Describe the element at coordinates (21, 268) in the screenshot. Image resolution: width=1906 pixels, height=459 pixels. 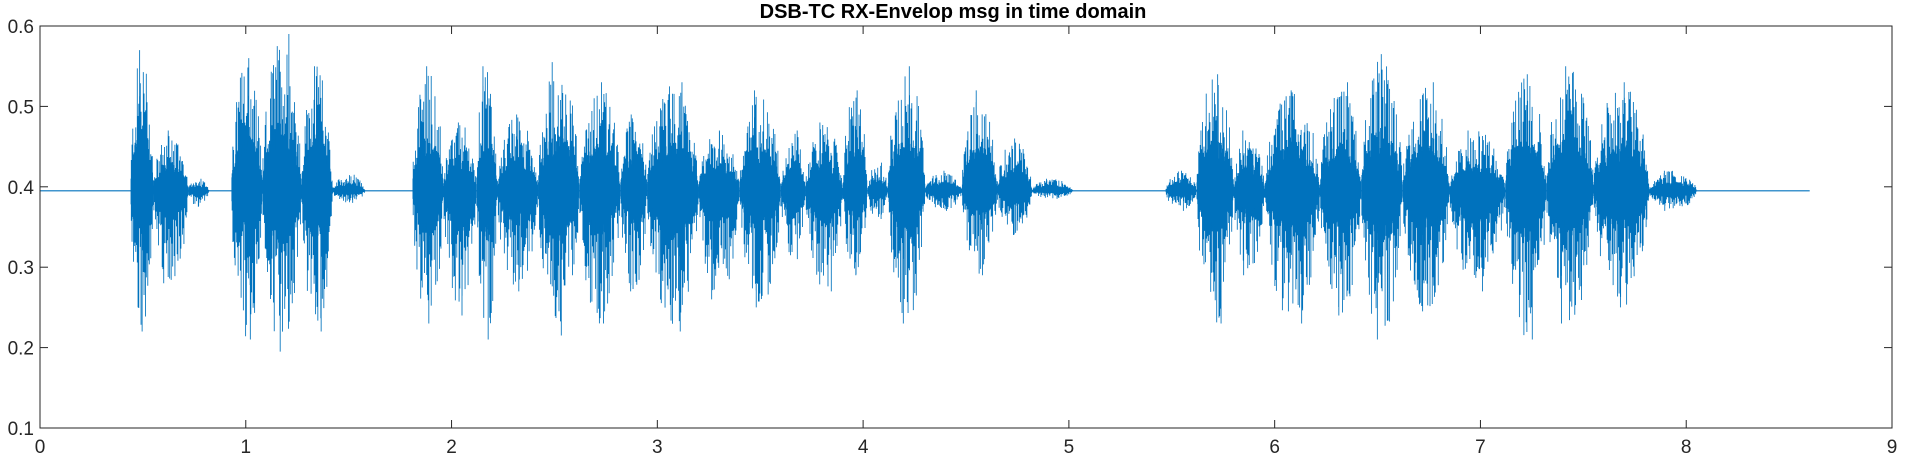
I see `y-tick-label: 0.3` at that location.